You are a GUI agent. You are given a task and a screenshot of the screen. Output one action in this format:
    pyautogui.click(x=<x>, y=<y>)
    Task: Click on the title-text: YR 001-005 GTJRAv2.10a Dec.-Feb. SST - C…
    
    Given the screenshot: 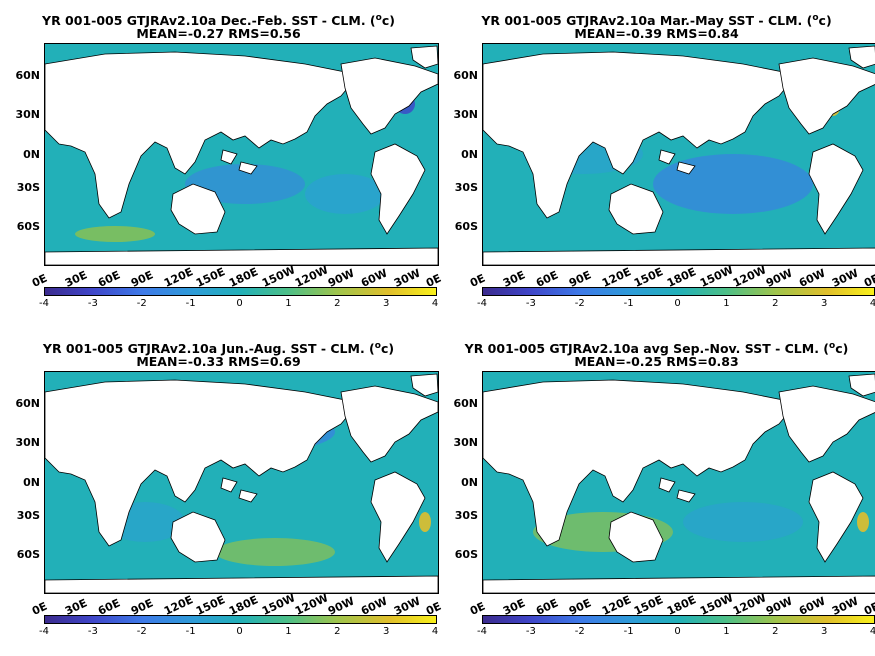 What is the action you would take?
    pyautogui.click(x=209, y=21)
    